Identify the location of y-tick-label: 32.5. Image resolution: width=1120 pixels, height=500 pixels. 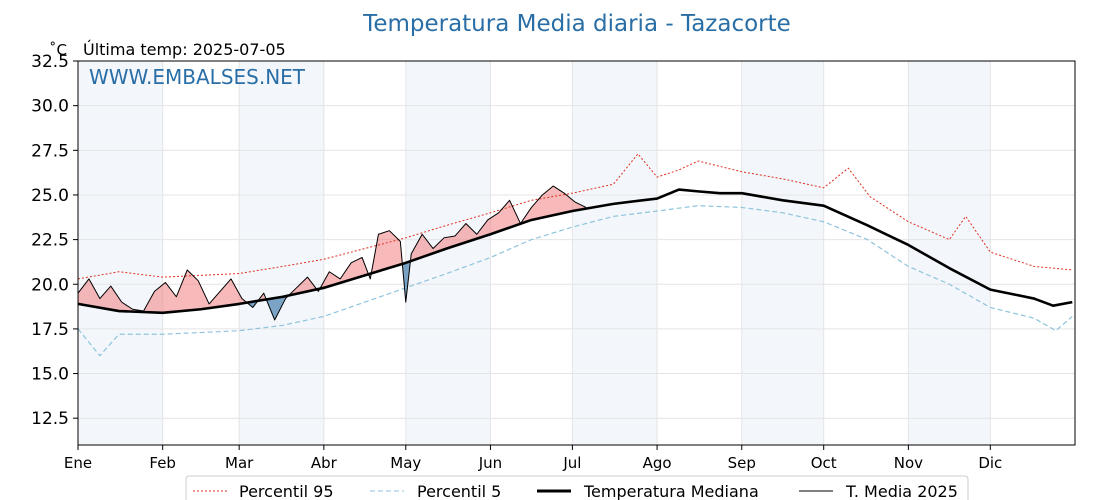
(50, 62).